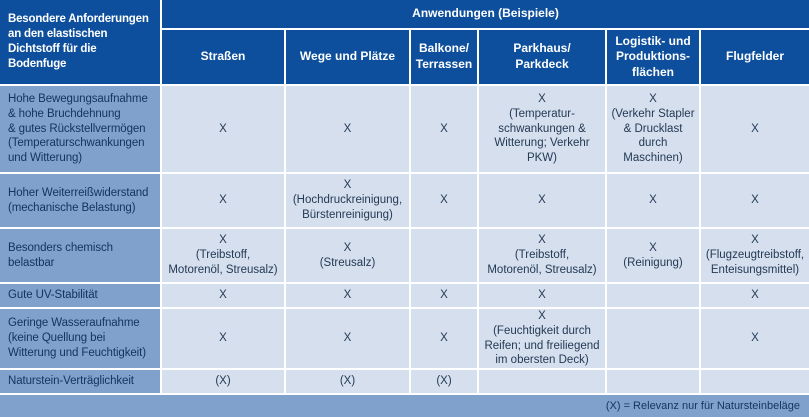 The image size is (809, 417). What do you see at coordinates (653, 255) in the screenshot?
I see `table-cell: X (Reinigung)` at bounding box center [653, 255].